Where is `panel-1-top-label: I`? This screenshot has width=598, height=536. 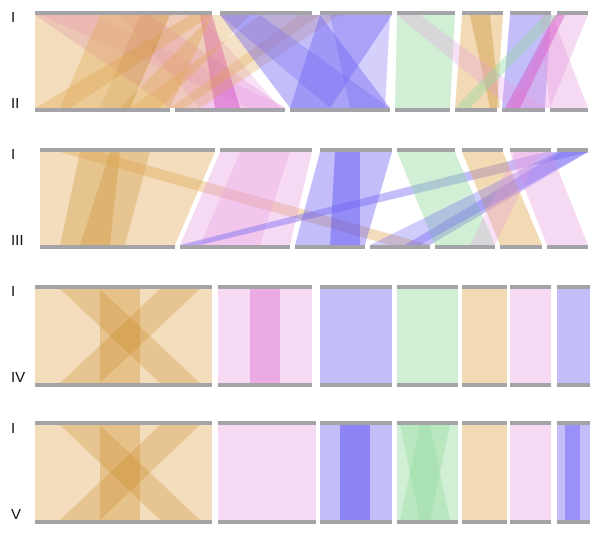
panel-1-top-label: I is located at coordinates (13, 17).